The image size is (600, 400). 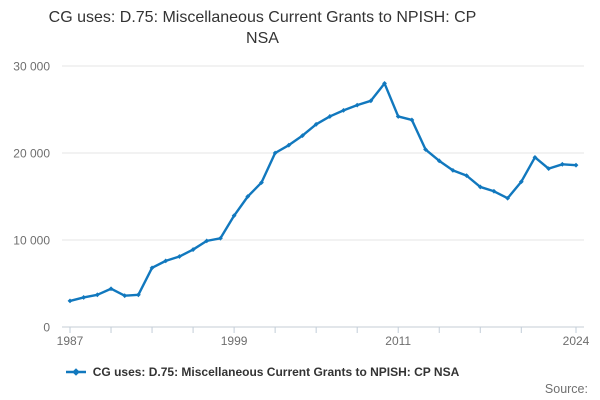 What do you see at coordinates (31, 67) in the screenshot?
I see `y-axis-label: 30 000` at bounding box center [31, 67].